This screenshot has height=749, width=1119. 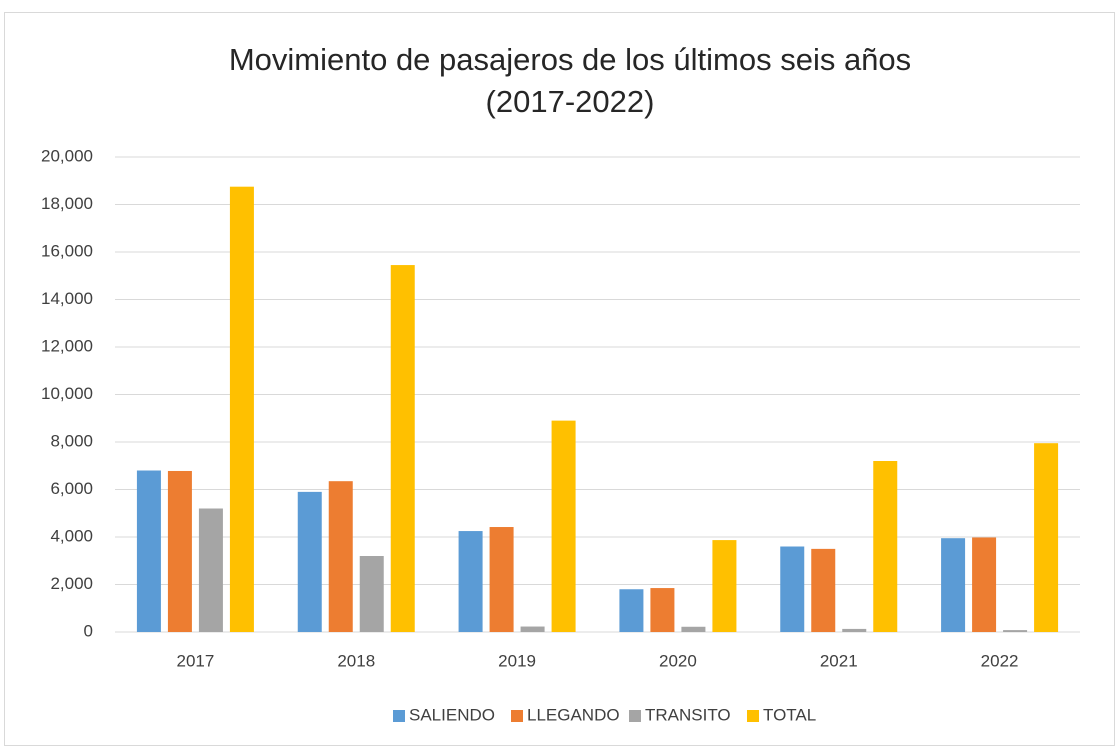 I want to click on x-tick-label: 2022, so click(x=1000, y=660).